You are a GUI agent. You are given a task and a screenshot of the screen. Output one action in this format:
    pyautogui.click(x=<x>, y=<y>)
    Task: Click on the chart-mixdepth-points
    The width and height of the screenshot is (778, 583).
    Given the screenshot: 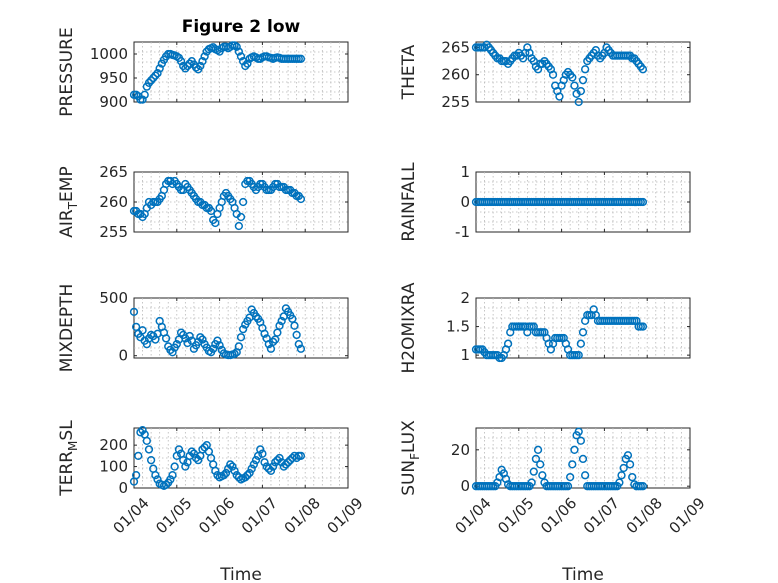 What is the action you would take?
    pyautogui.click(x=217, y=332)
    